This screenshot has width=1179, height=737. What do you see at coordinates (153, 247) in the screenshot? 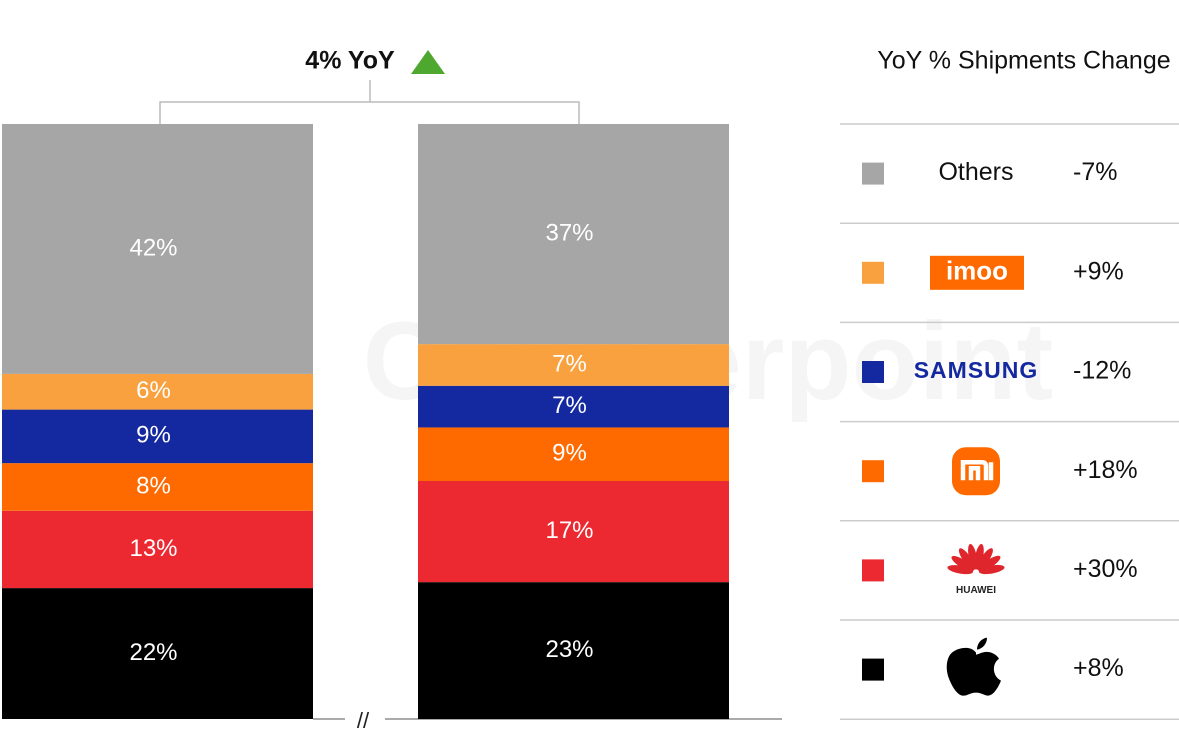
I see `data-label: 42%` at bounding box center [153, 247].